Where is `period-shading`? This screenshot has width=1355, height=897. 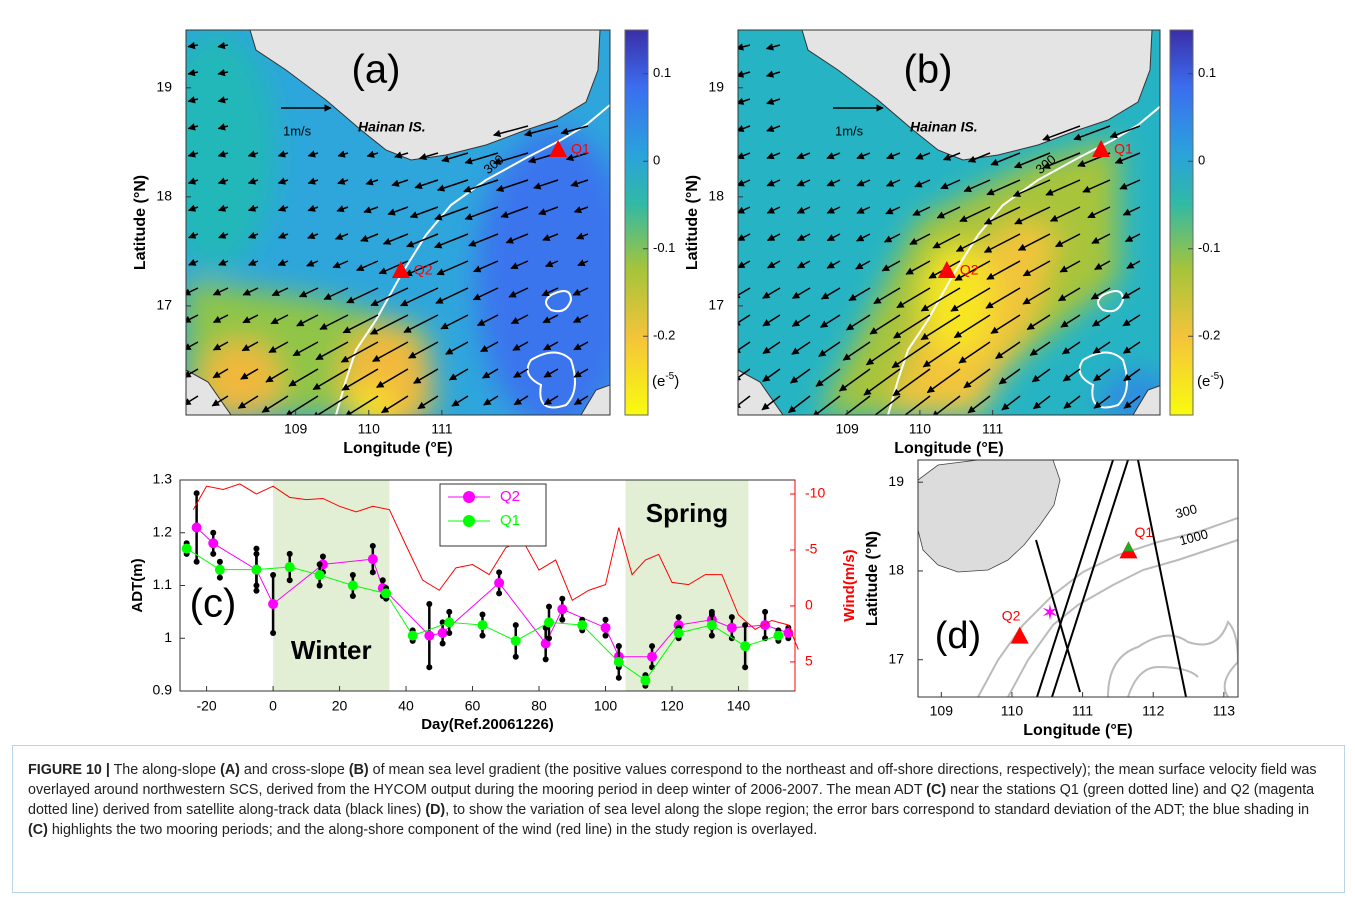
period-shading is located at coordinates (331, 585).